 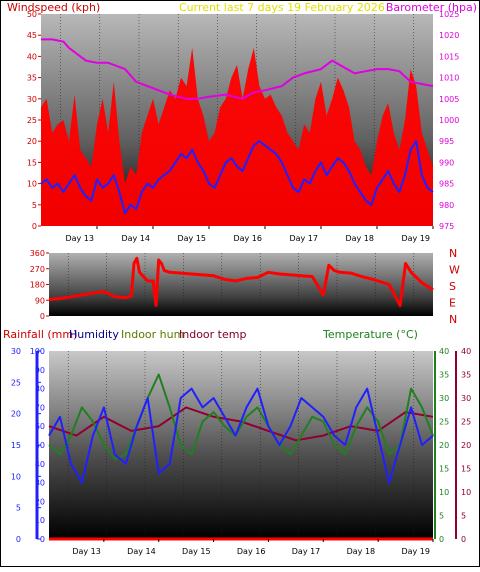 I want to click on wind-left-tick-label: 5, so click(x=34, y=205).